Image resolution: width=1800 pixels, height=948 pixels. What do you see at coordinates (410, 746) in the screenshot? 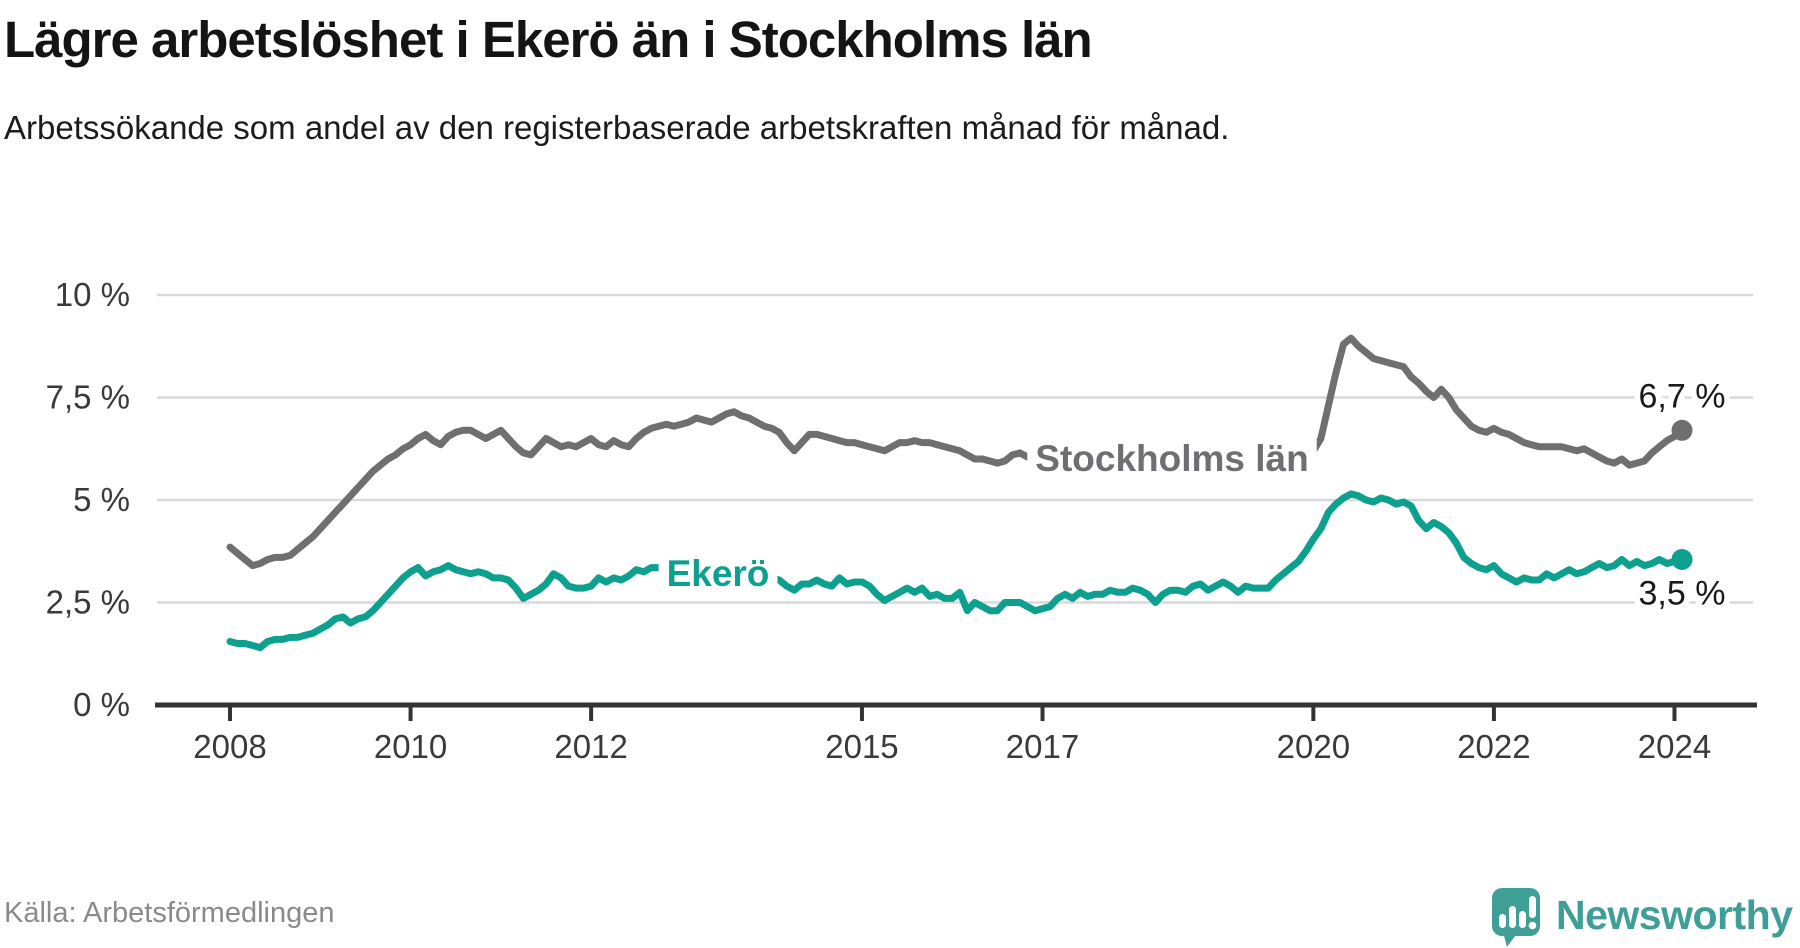
I see `x-tick-label-2010: 2010` at bounding box center [410, 746].